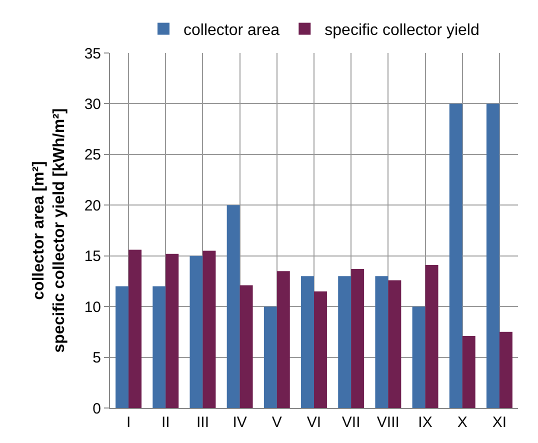 The image size is (538, 443). I want to click on x-tick-label: V, so click(277, 422).